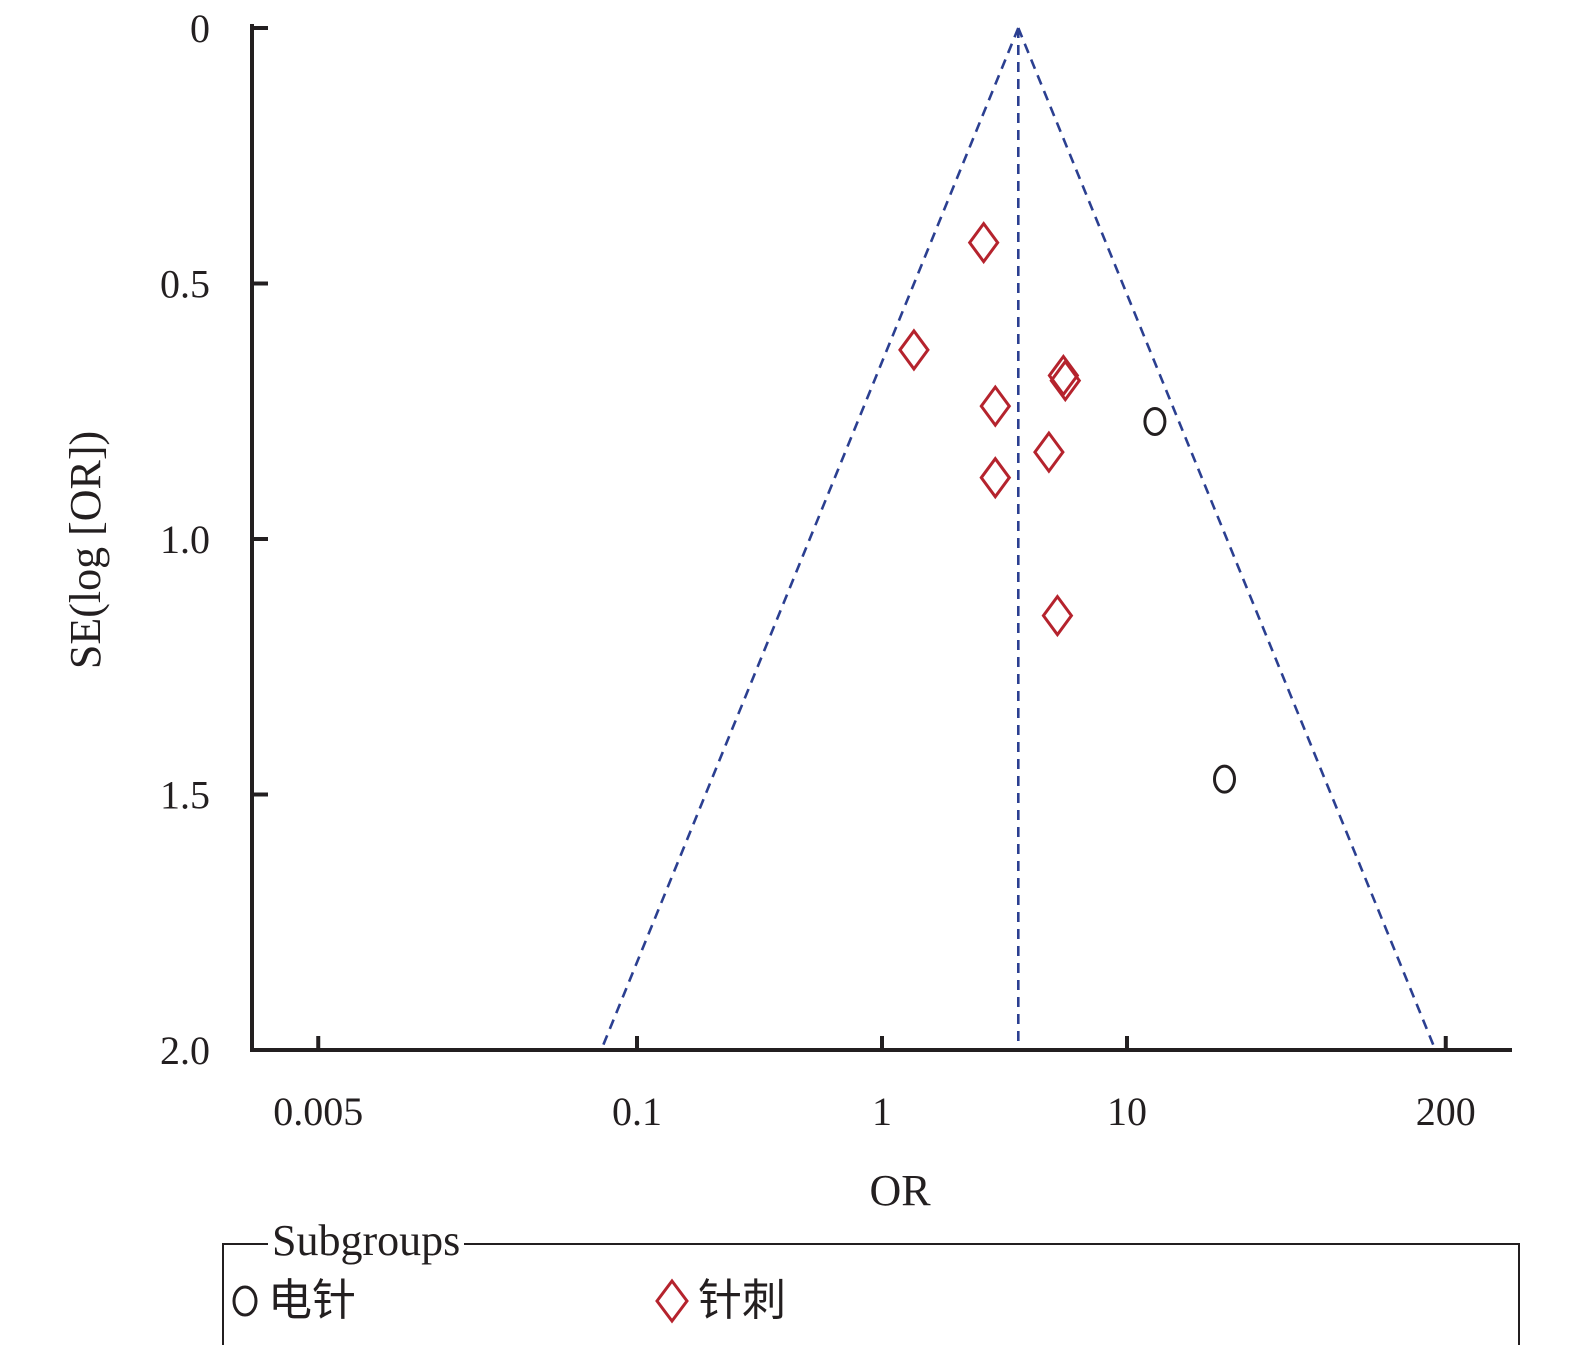 Image resolution: width=1575 pixels, height=1345 pixels. Describe the element at coordinates (900, 1190) in the screenshot. I see `x-axis-title: OR` at that location.